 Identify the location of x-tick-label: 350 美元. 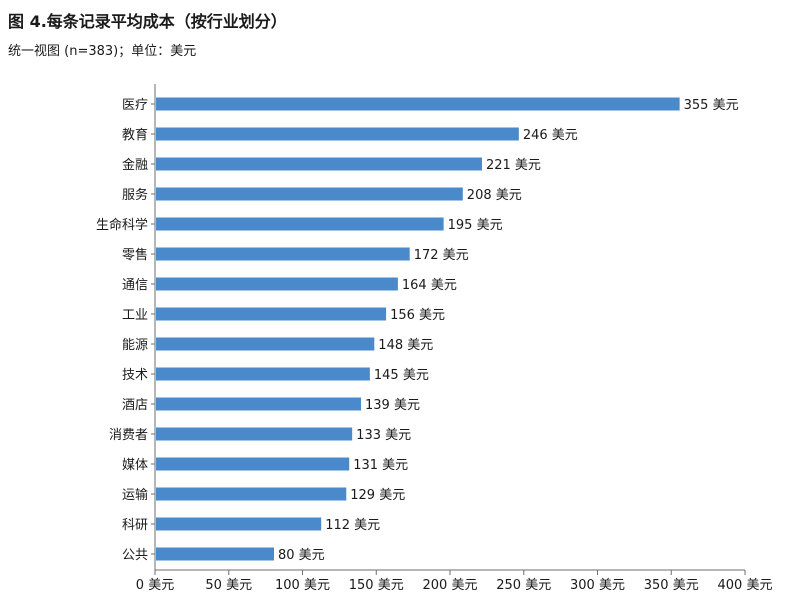
(671, 585).